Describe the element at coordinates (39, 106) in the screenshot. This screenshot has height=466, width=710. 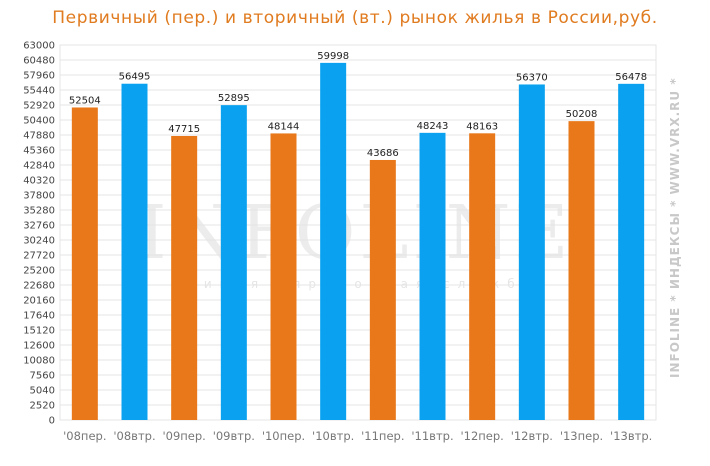
I see `y-tick-label: 52920` at that location.